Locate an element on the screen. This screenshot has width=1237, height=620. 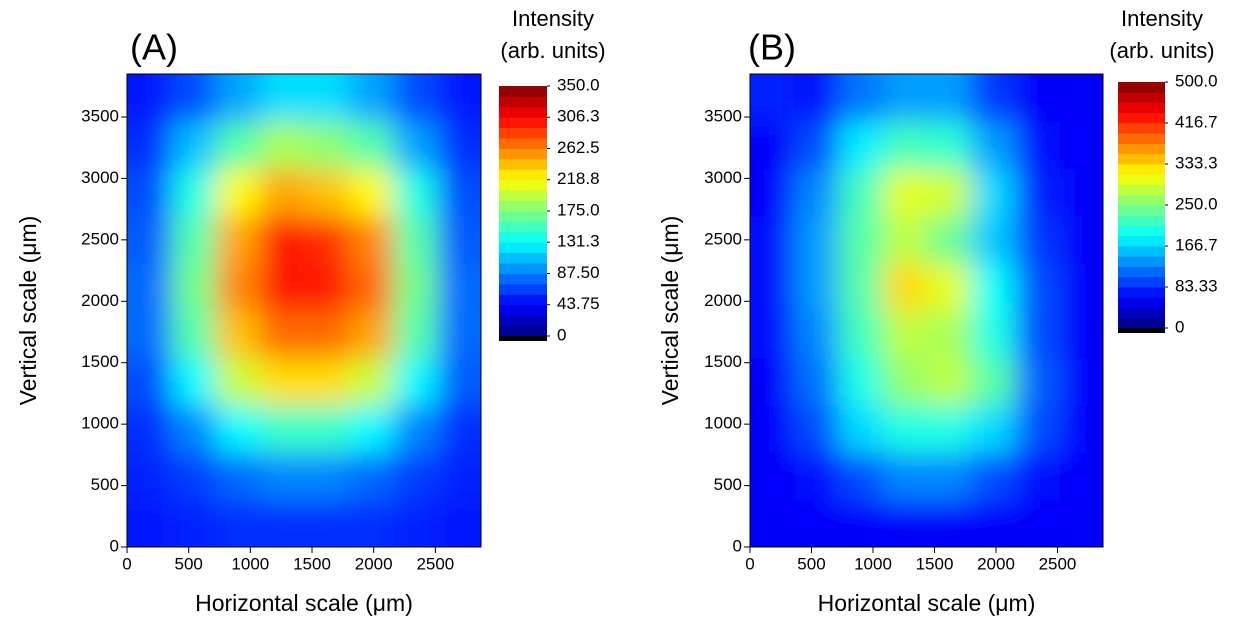
colorbar-tick-label: 87.50 is located at coordinates (578, 272).